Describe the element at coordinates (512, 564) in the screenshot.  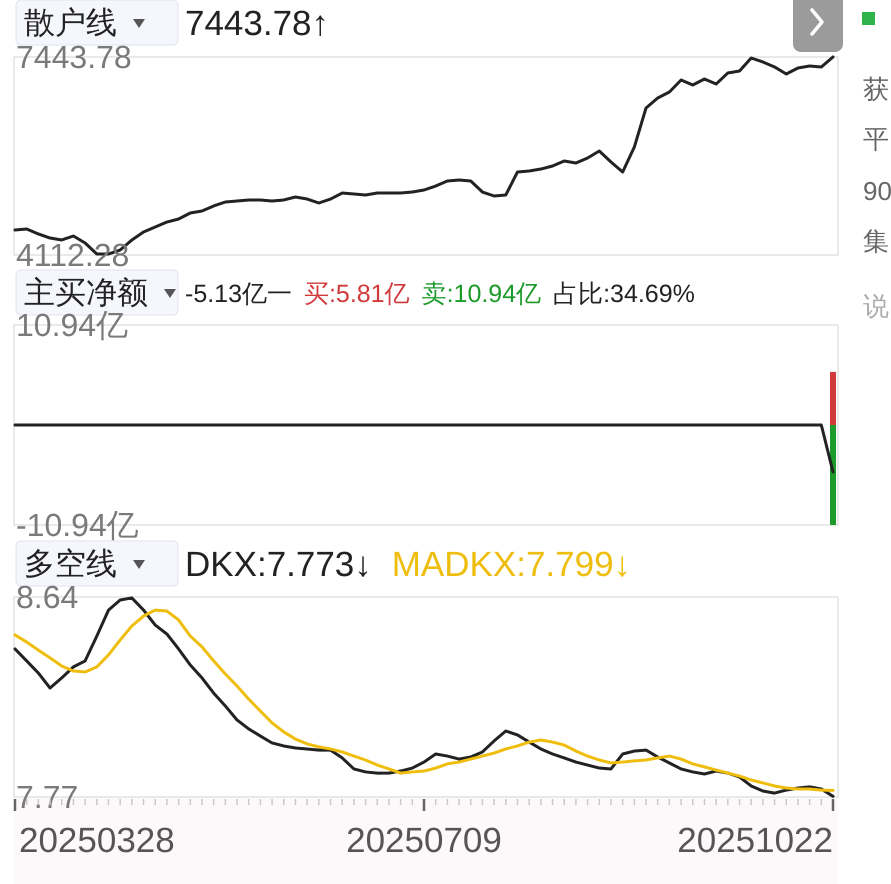
I see `text: MADKX:7.799↓` at that location.